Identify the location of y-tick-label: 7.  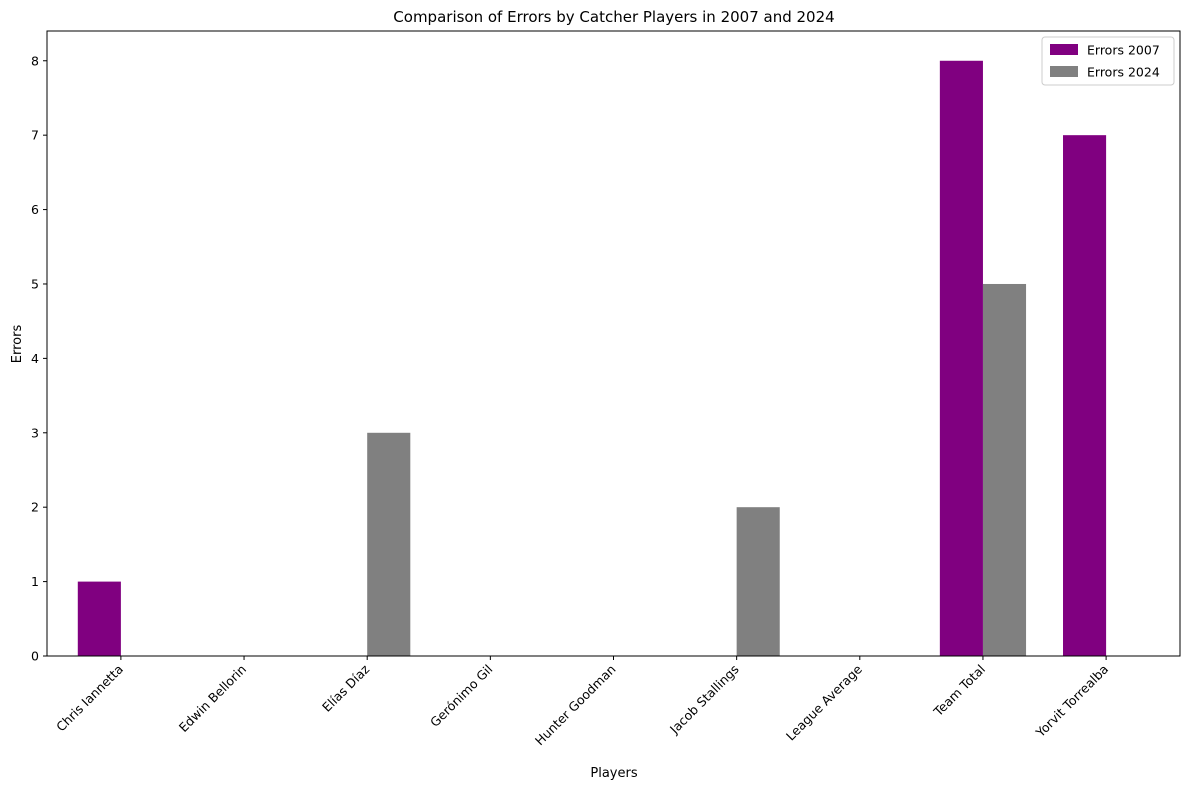
(35, 135).